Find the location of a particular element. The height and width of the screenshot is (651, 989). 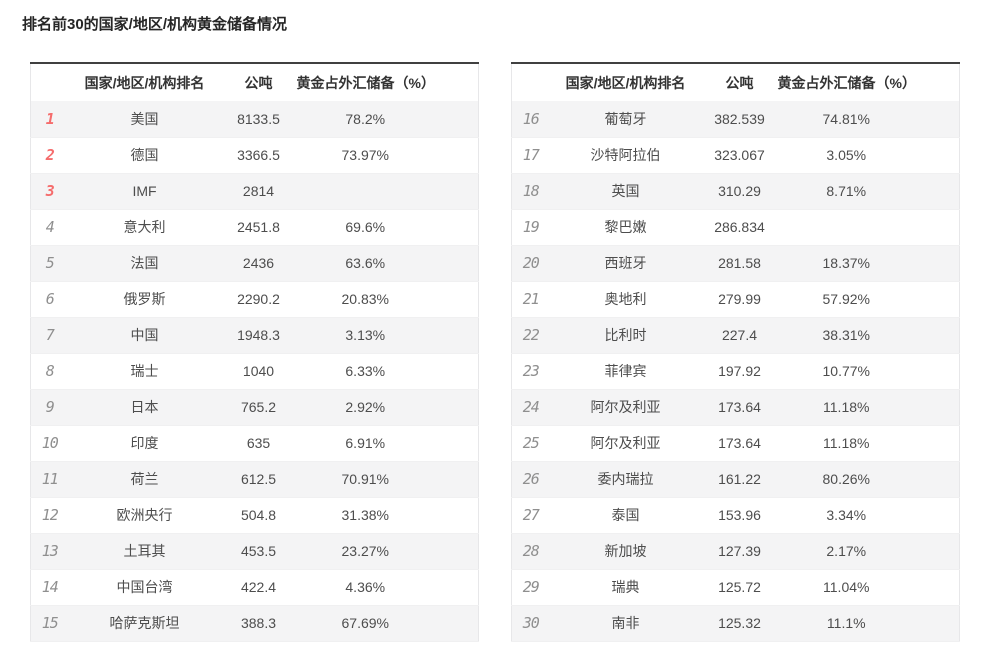

country-name-cell: 委内瑞拉 is located at coordinates (625, 479).